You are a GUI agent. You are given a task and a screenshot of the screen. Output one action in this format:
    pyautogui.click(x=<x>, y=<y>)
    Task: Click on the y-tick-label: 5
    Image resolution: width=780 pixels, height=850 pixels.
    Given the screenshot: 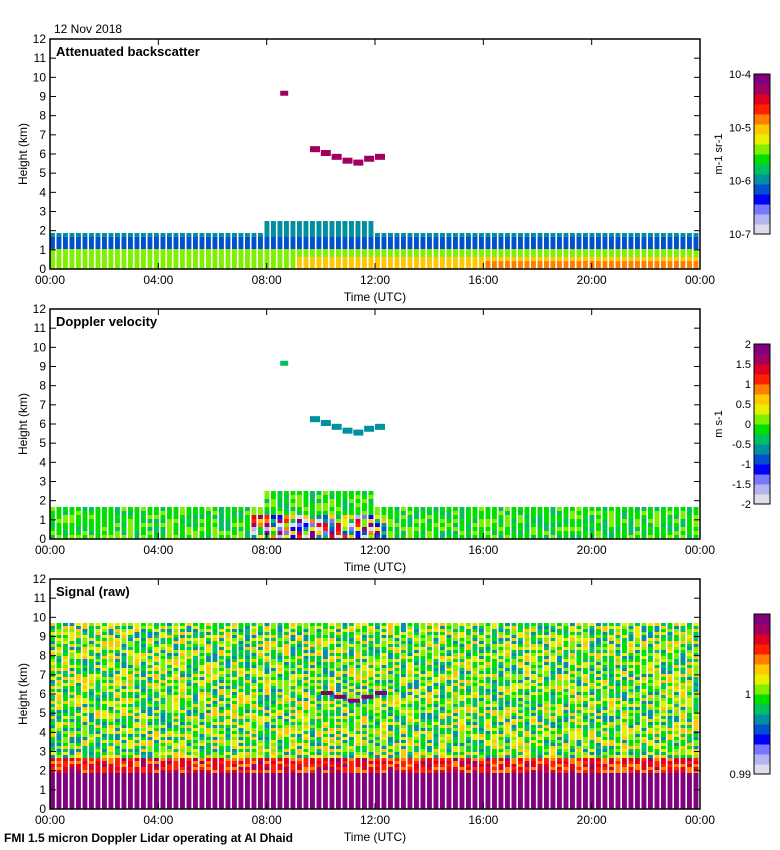 What is the action you would take?
    pyautogui.click(x=42, y=173)
    